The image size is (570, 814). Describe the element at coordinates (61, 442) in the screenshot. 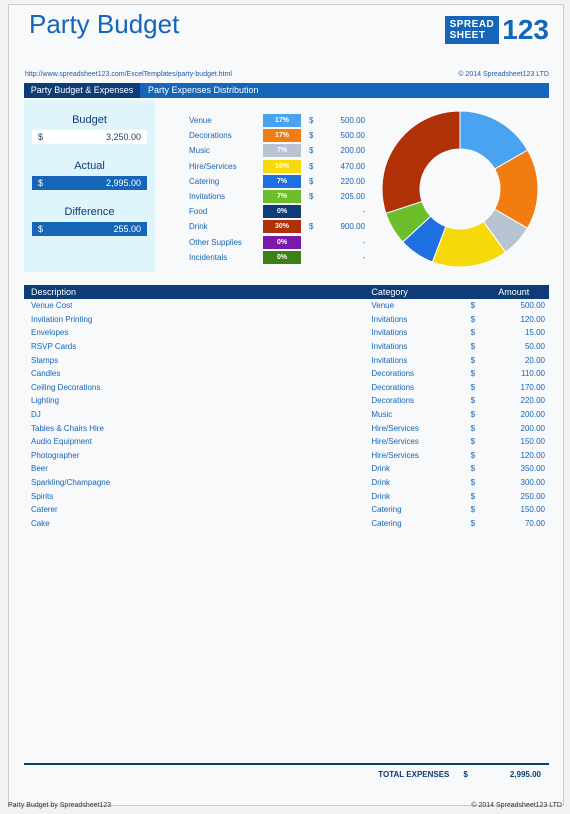

I see `row-description: Audio Equipment` at that location.